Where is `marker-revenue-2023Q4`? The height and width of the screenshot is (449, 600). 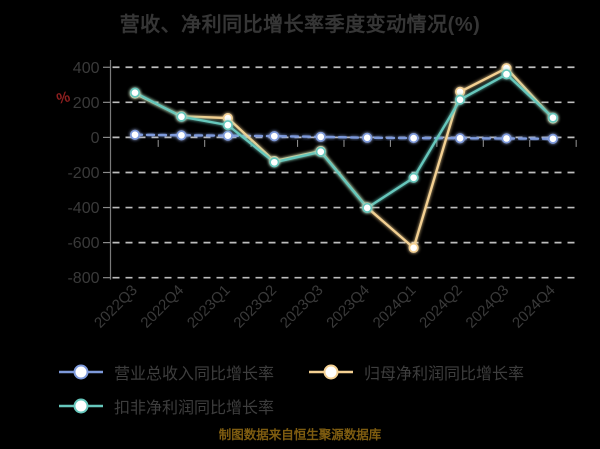 marker-revenue-2023Q4 is located at coordinates (367, 137).